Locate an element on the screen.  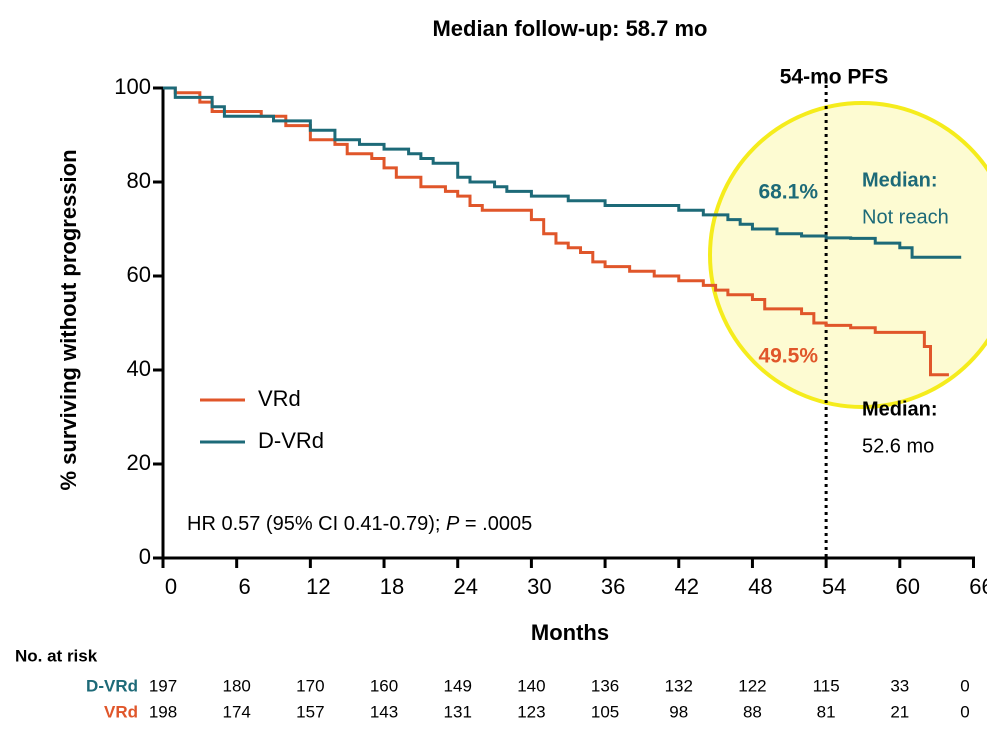
risk-count: 21 is located at coordinates (899, 711).